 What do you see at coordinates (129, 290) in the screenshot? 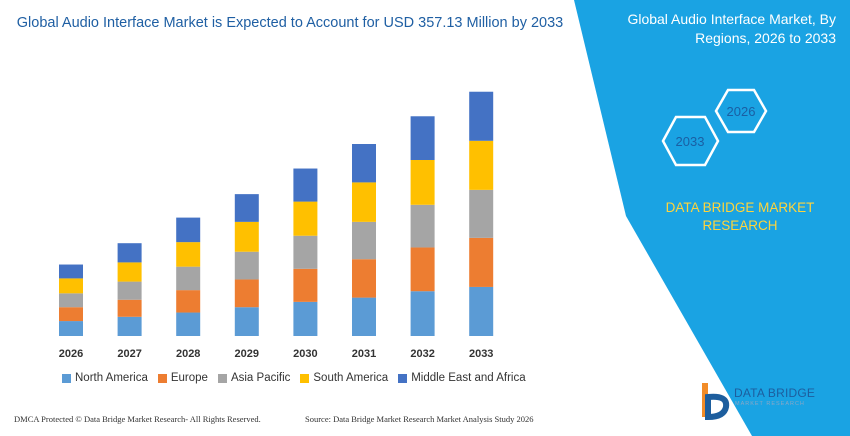
I see `bar-segment-2027-asia-pacific` at bounding box center [129, 290].